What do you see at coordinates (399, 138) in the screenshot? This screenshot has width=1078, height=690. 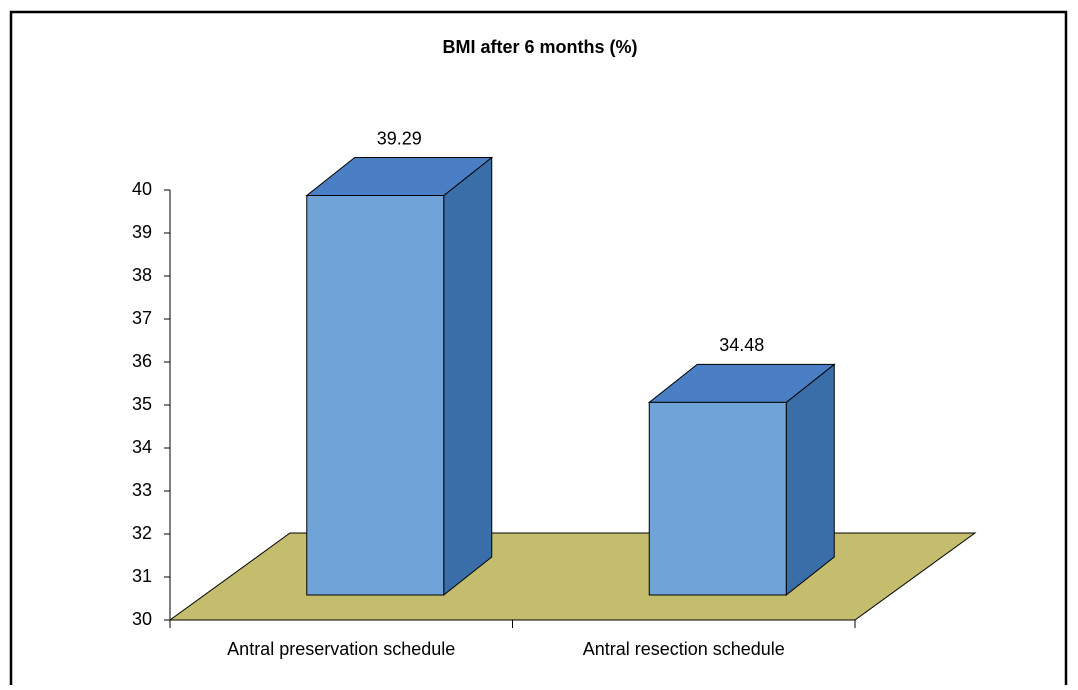 I see `value-label: 39.29` at bounding box center [399, 138].